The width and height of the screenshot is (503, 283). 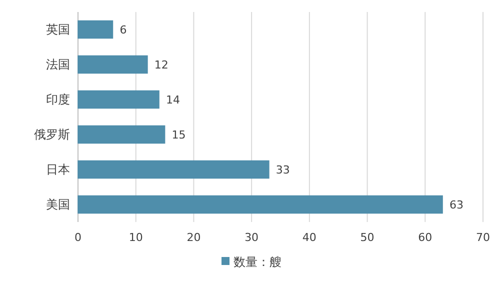 What do you see at coordinates (173, 100) in the screenshot?
I see `data-label: 14` at bounding box center [173, 100].